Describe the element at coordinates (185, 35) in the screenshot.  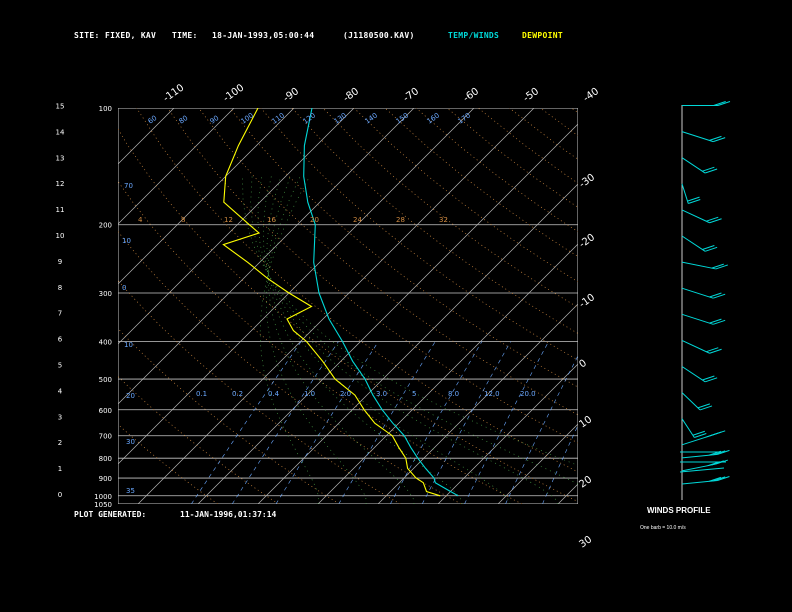
I see `time-label: TIME:` at that location.